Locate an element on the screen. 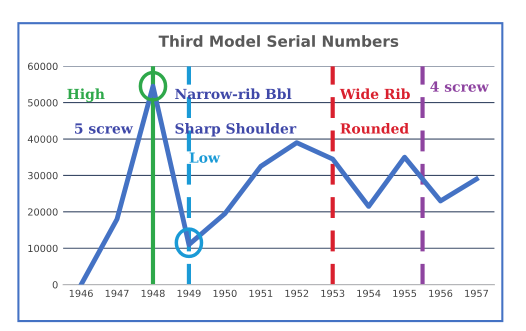 This screenshot has width=526, height=331. y-tick-label: 30000 is located at coordinates (43, 176).